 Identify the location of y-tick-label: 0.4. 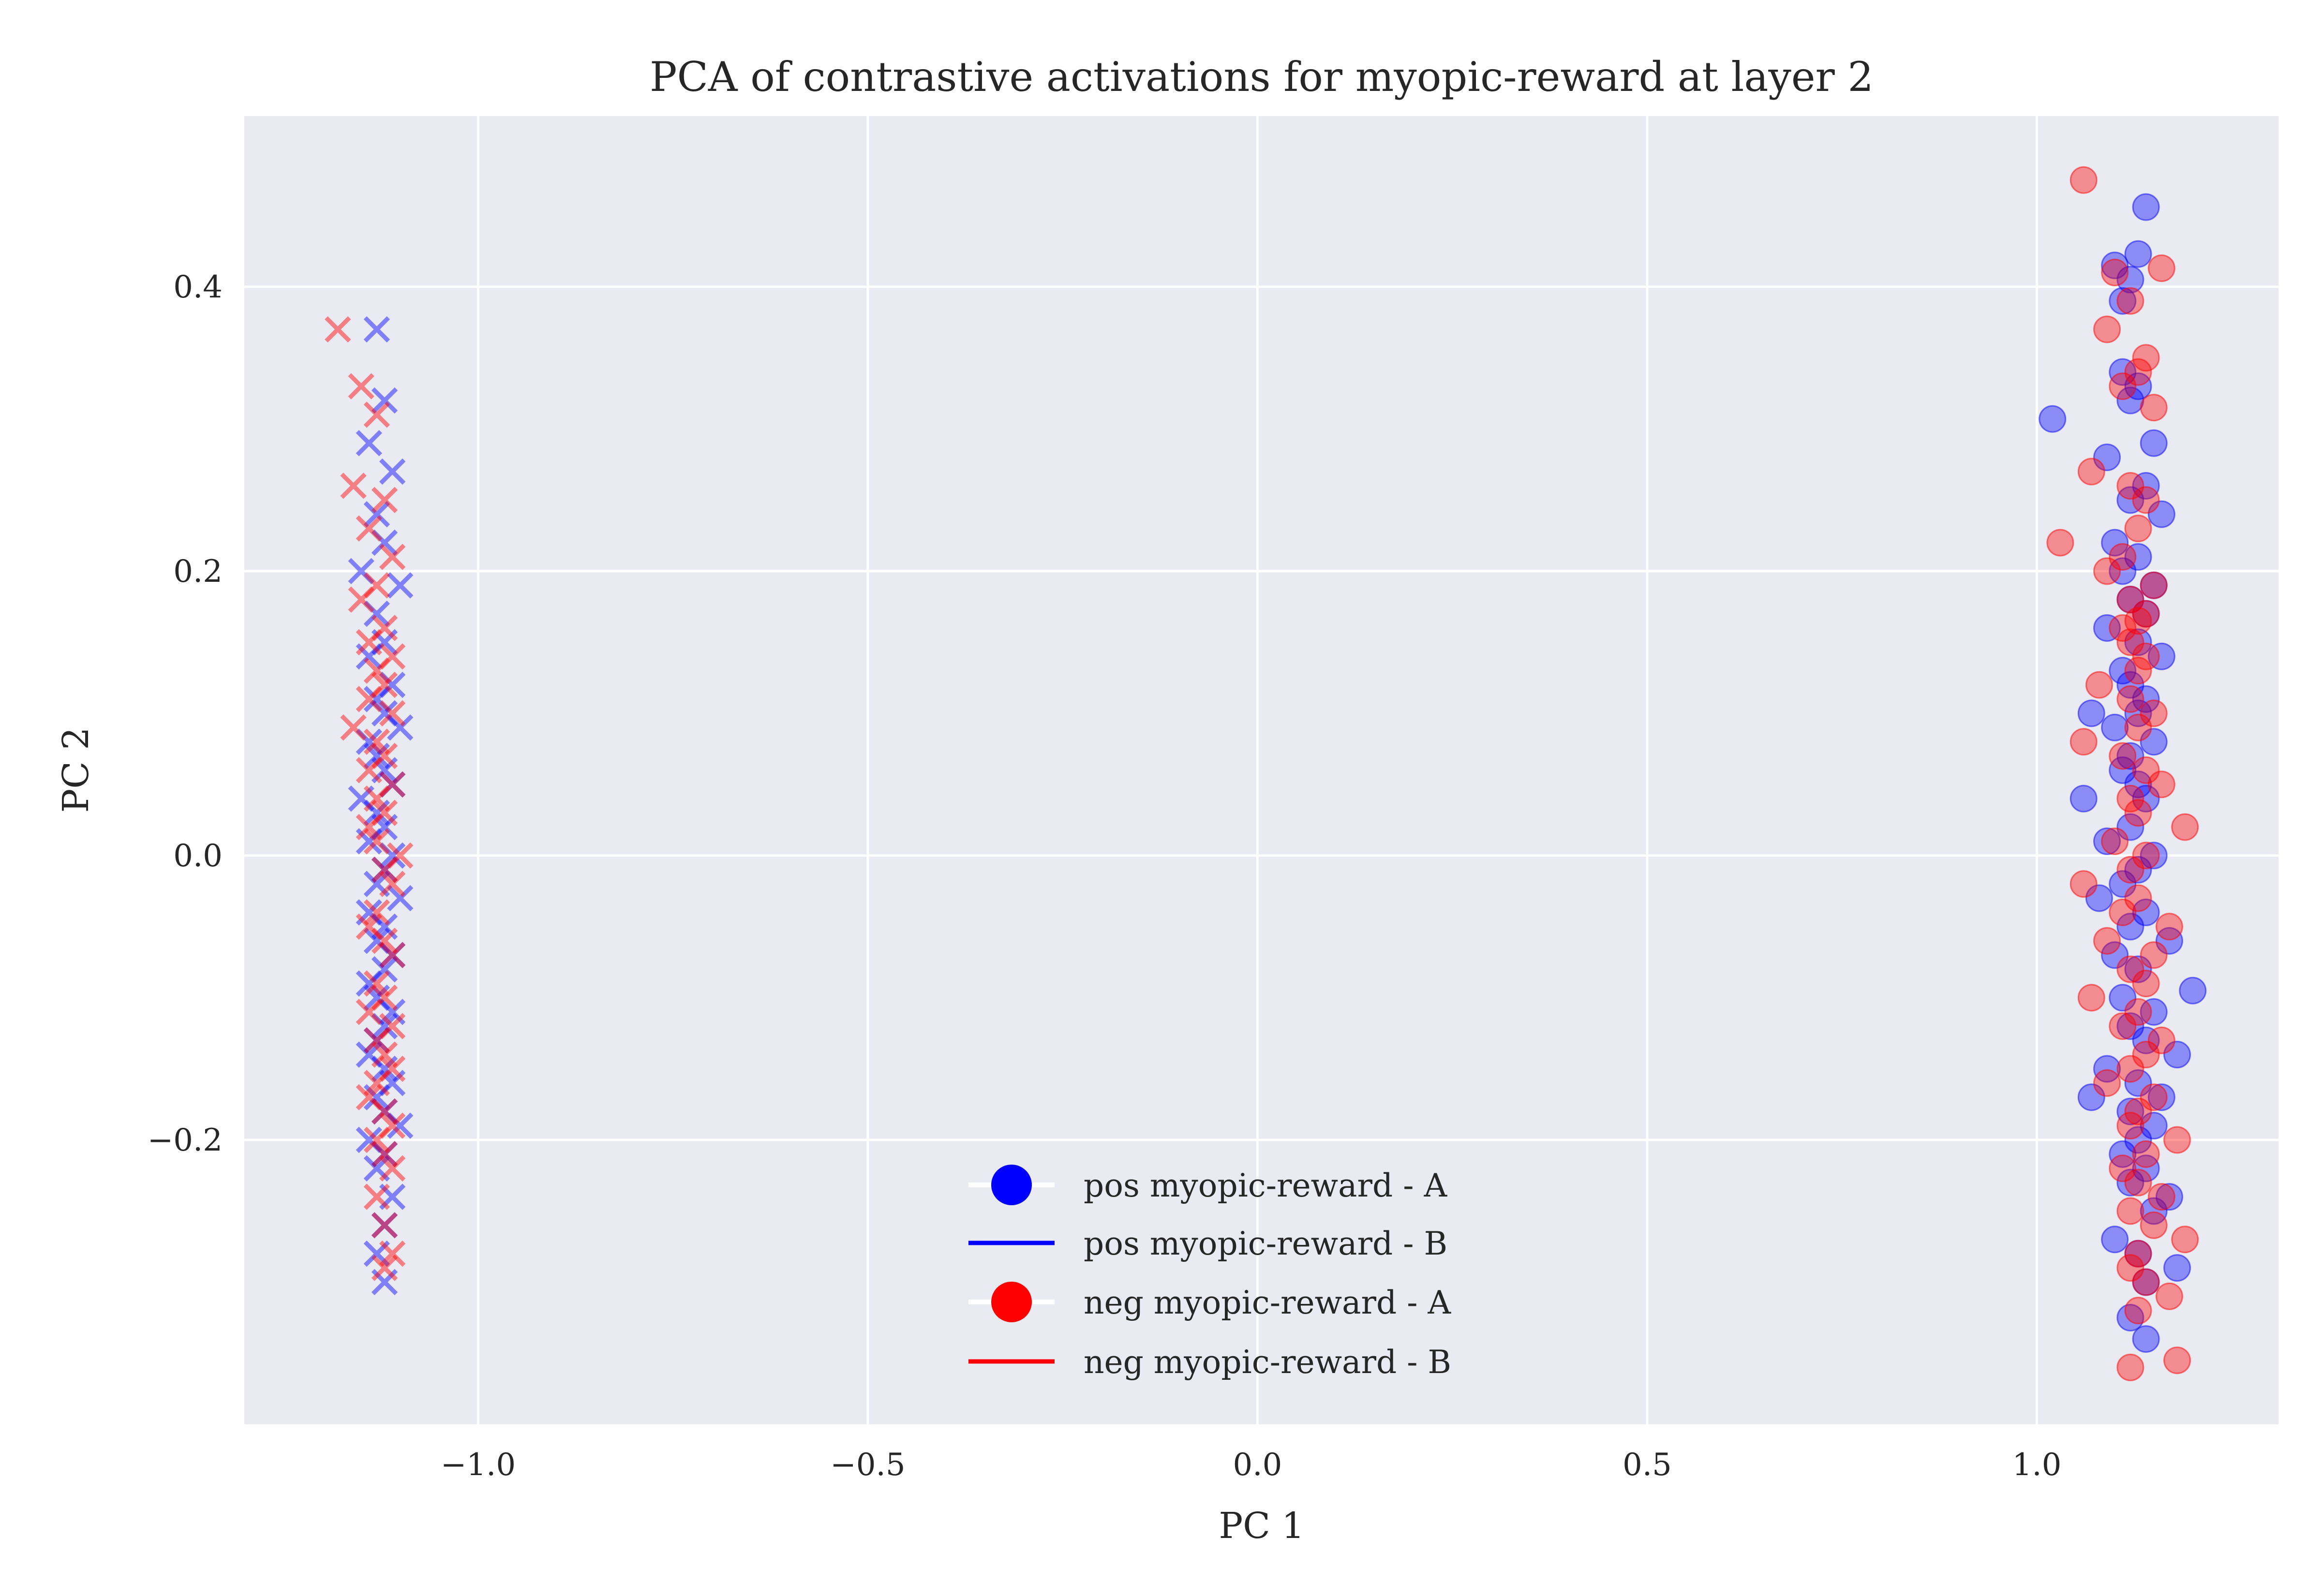
(198, 287).